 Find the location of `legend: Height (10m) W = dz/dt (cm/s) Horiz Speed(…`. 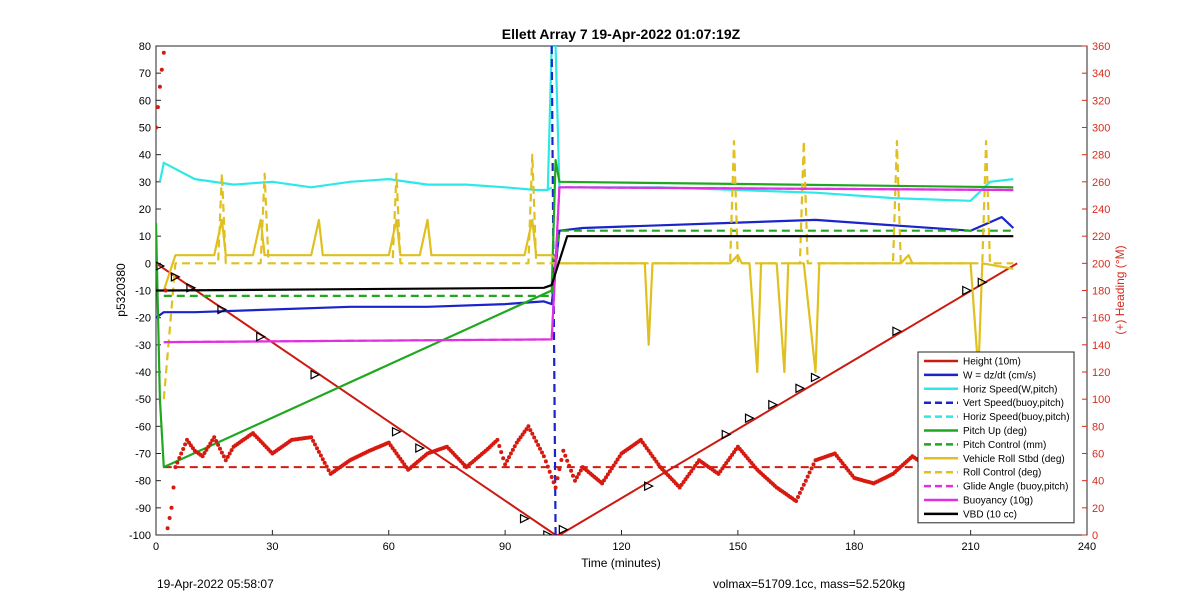

legend: Height (10m) W = dz/dt (cm/s) Horiz Speed(… is located at coordinates (996, 437).